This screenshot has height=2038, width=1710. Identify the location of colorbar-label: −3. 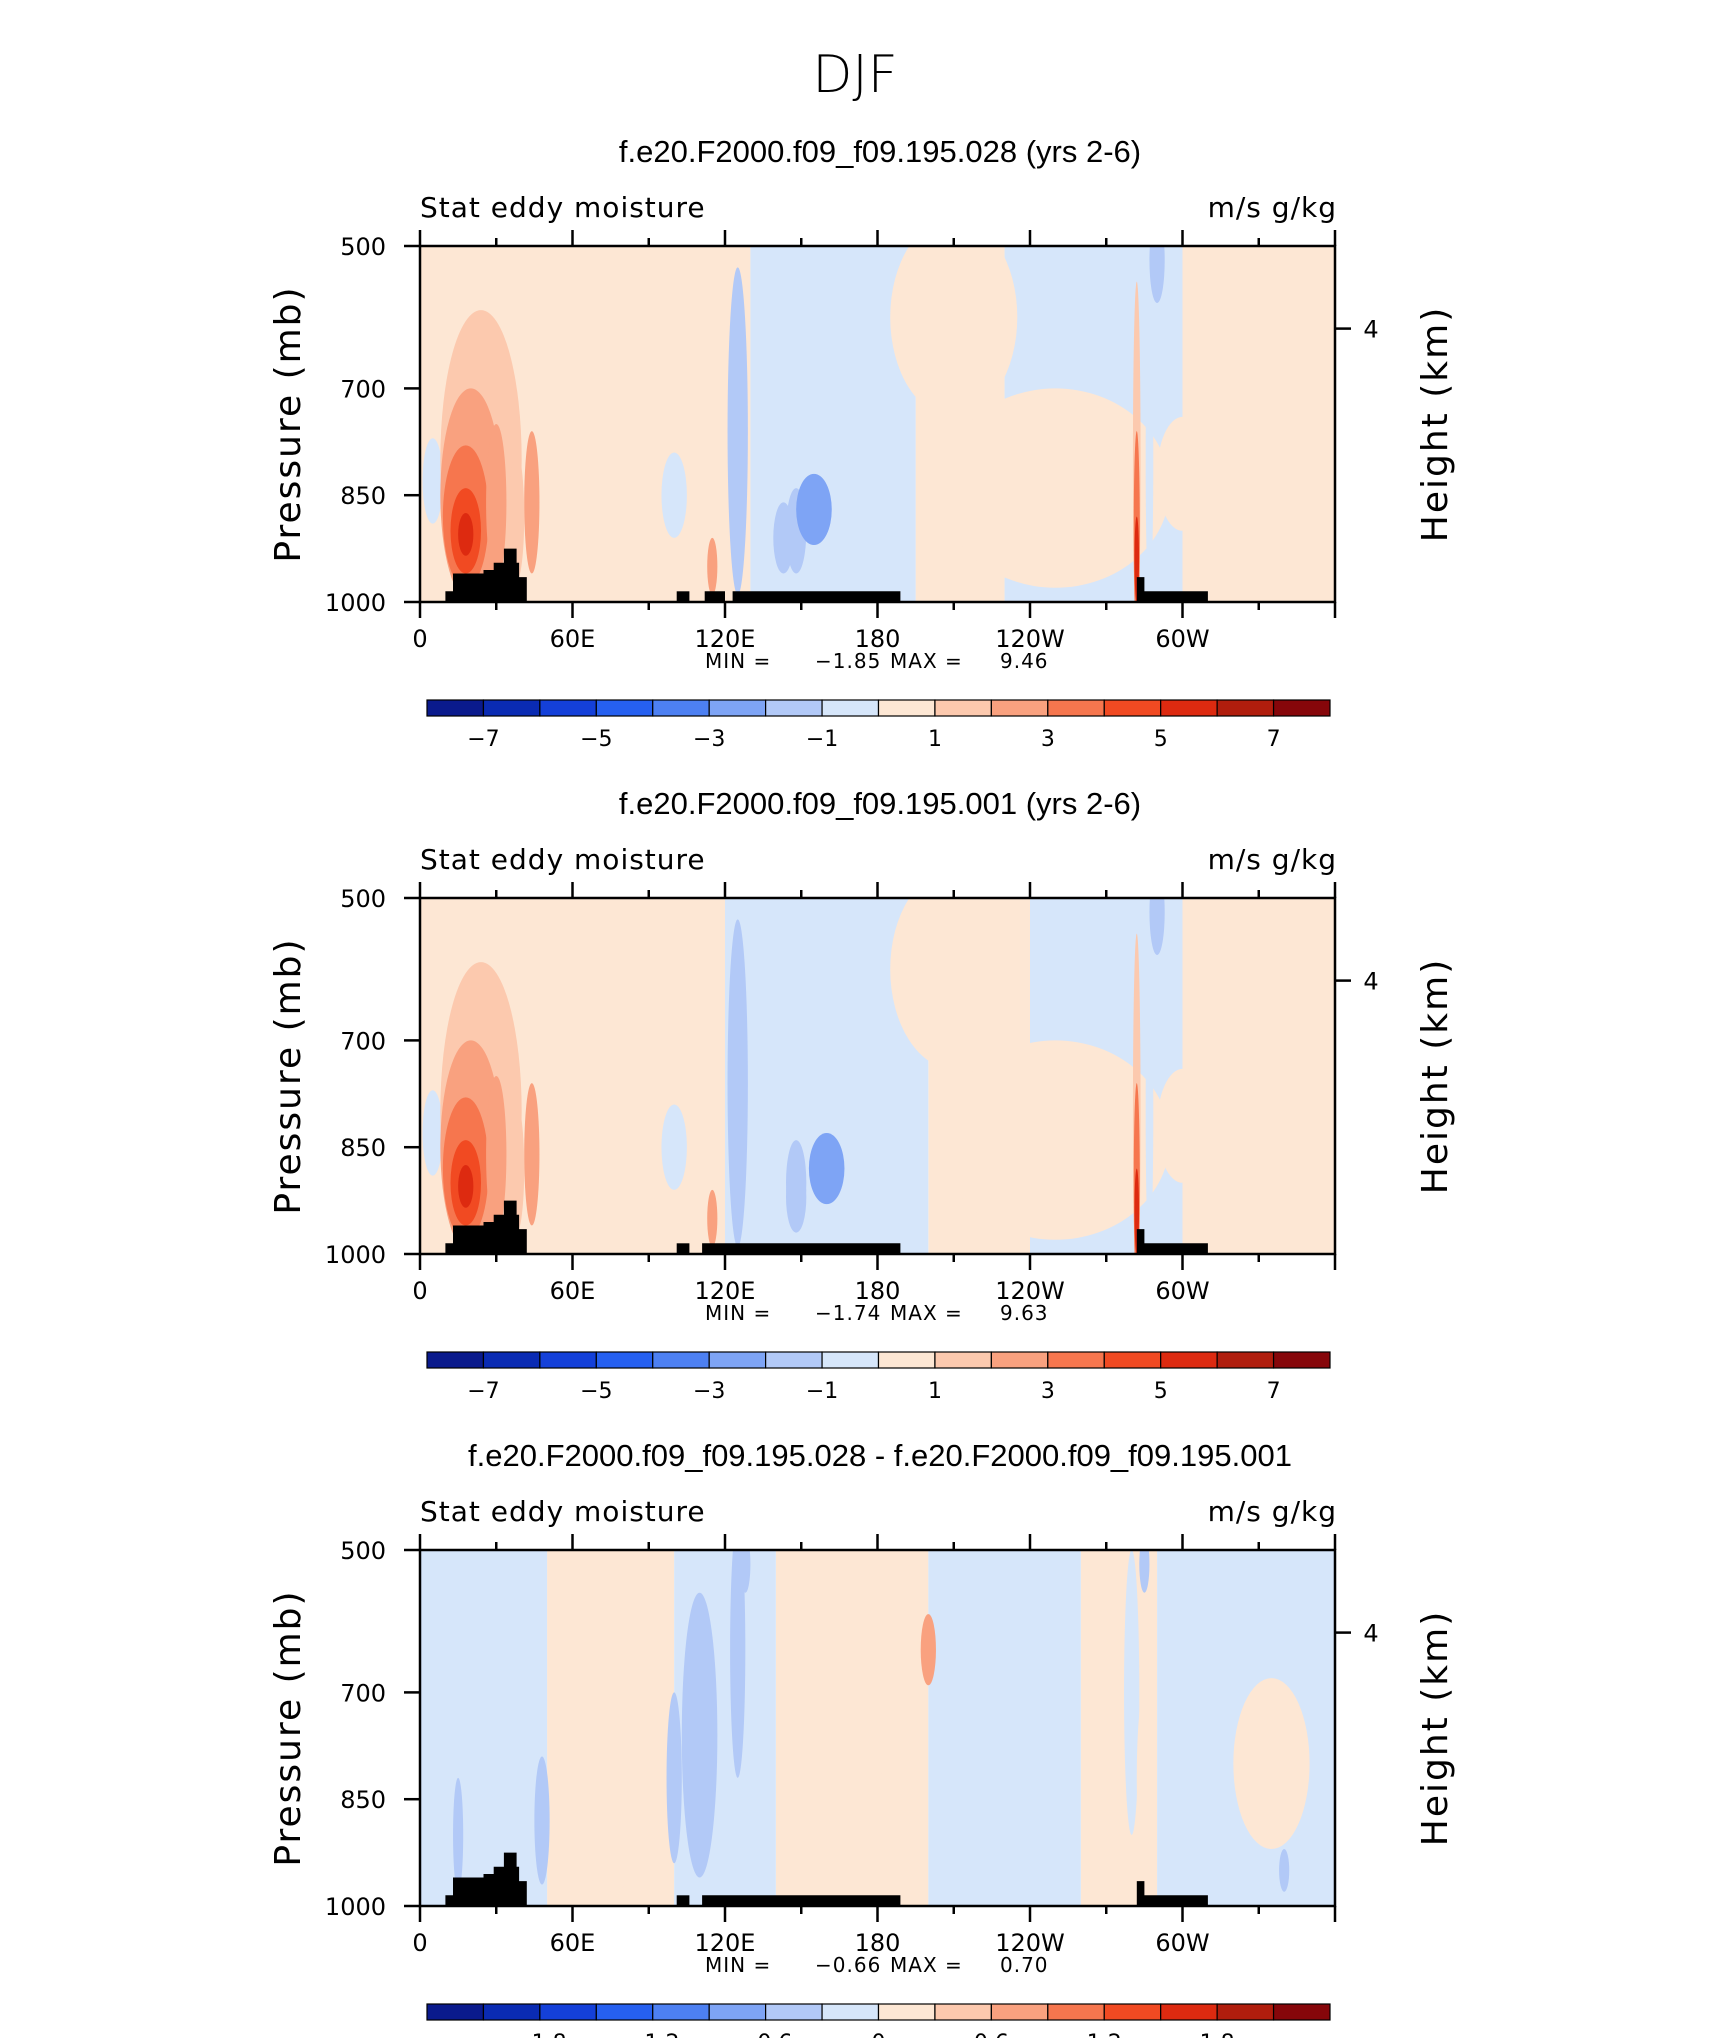
(709, 739).